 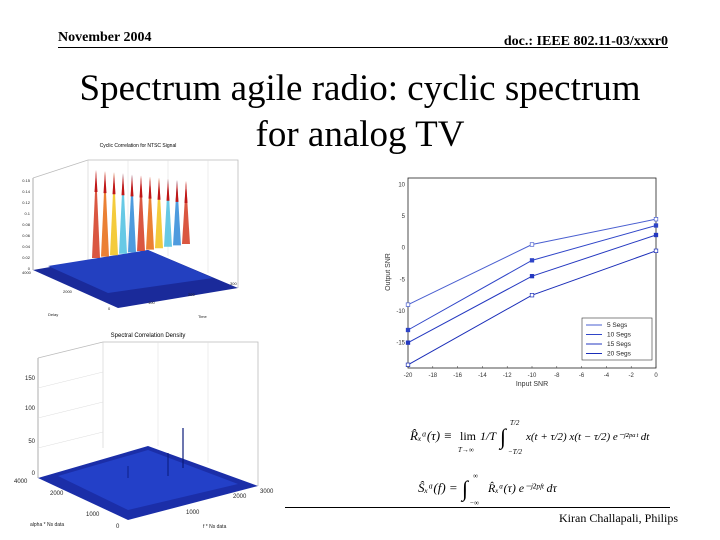 I want to click on z-tick: 0.06, so click(x=26, y=235).